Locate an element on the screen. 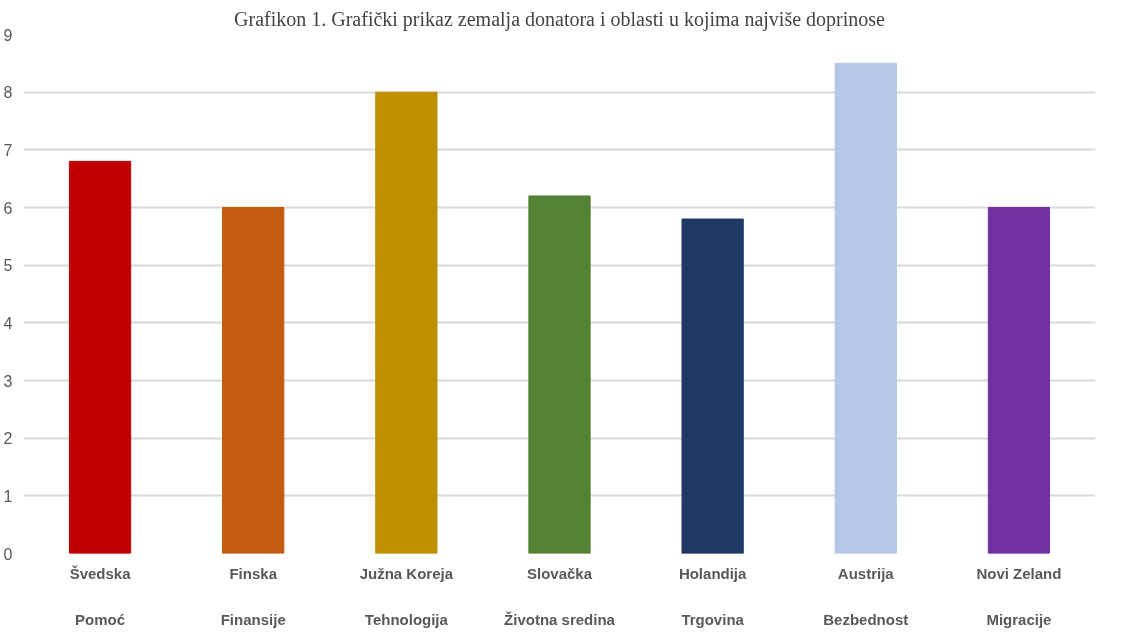 The width and height of the screenshot is (1123, 643). text: Životna sredina is located at coordinates (560, 619).